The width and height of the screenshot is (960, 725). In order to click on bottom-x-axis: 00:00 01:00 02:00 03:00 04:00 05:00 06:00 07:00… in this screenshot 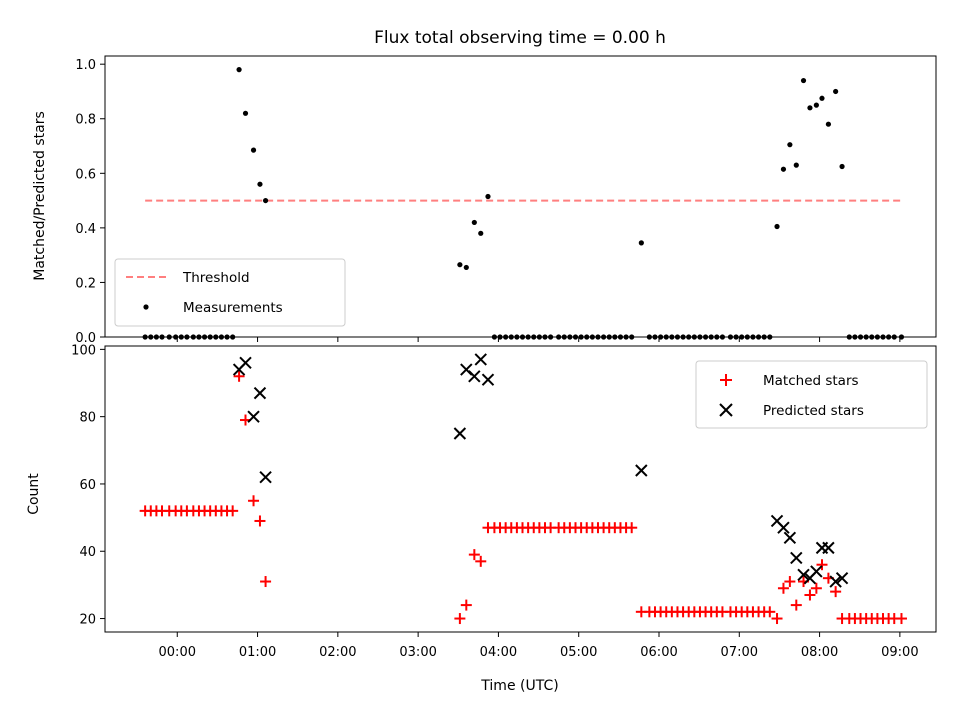, I will do `click(539, 646)`.